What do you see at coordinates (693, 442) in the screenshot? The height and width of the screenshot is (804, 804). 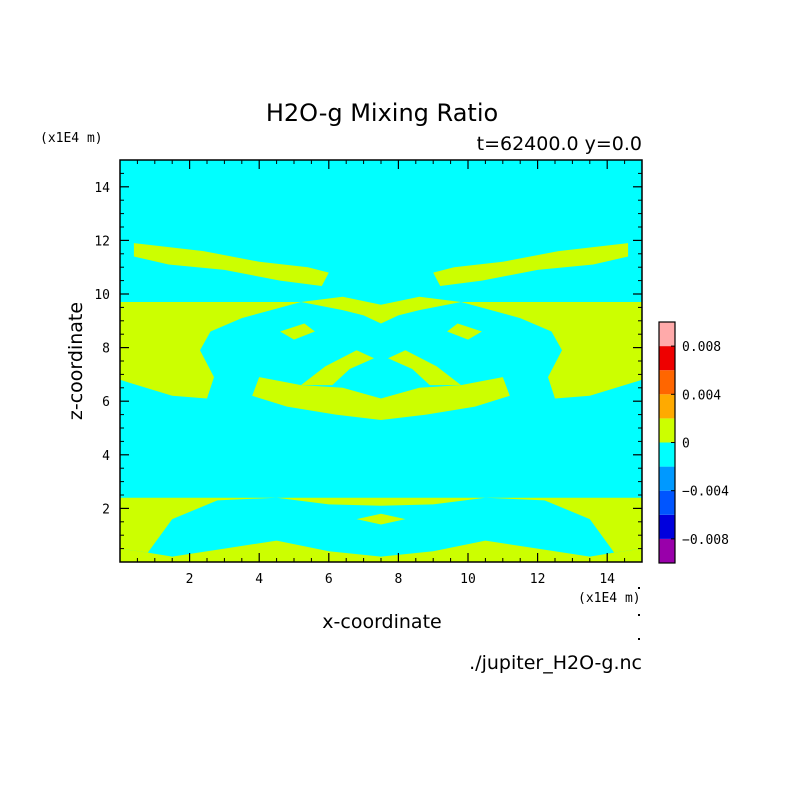 I see `colorbar: 0.008 0.004 0 −0.004 −0.008` at bounding box center [693, 442].